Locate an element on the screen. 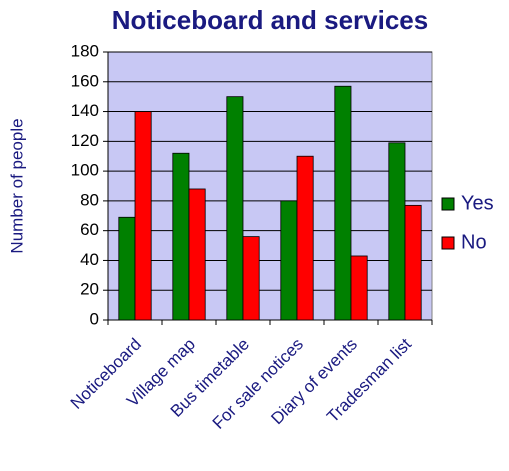  legend-label: Yes is located at coordinates (477, 203).